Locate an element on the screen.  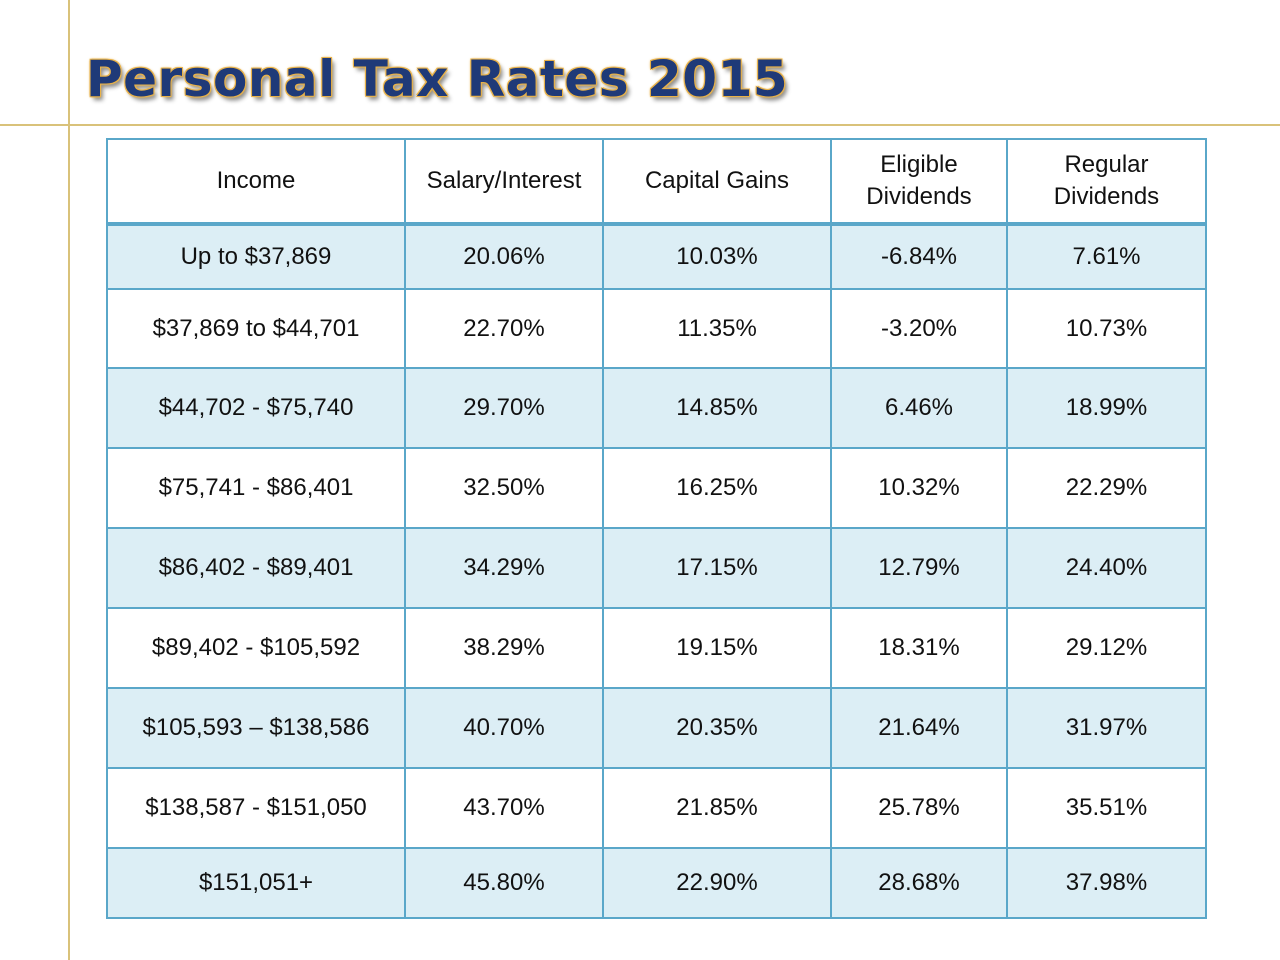
header-regular-line1: Regular is located at coordinates (1106, 164).